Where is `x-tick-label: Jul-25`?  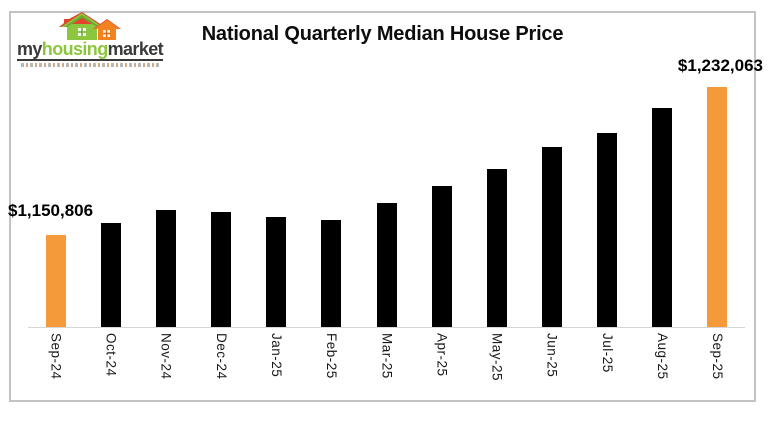
x-tick-label: Jul-25 is located at coordinates (607, 353).